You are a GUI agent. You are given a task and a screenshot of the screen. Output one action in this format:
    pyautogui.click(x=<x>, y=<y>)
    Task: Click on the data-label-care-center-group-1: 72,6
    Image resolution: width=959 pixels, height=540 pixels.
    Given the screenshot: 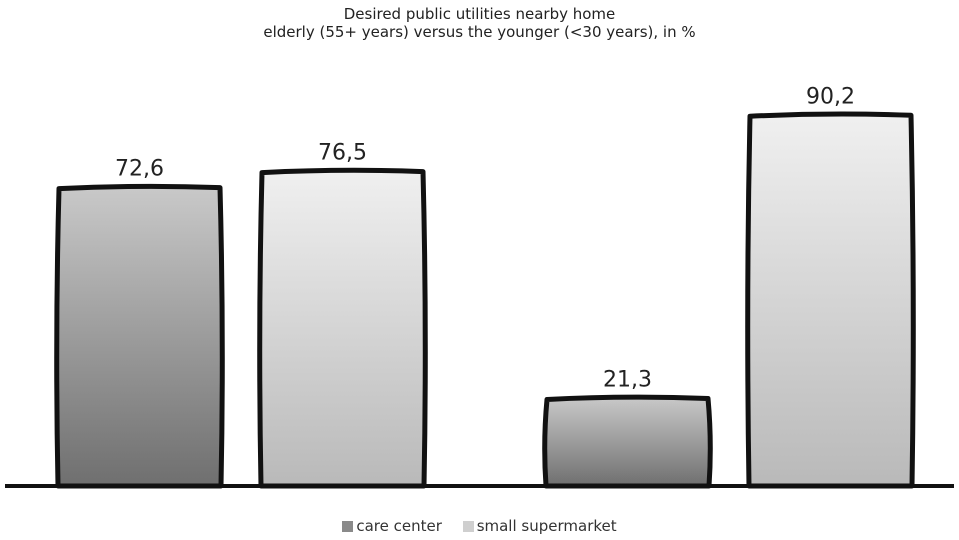 What is the action you would take?
    pyautogui.click(x=139, y=169)
    